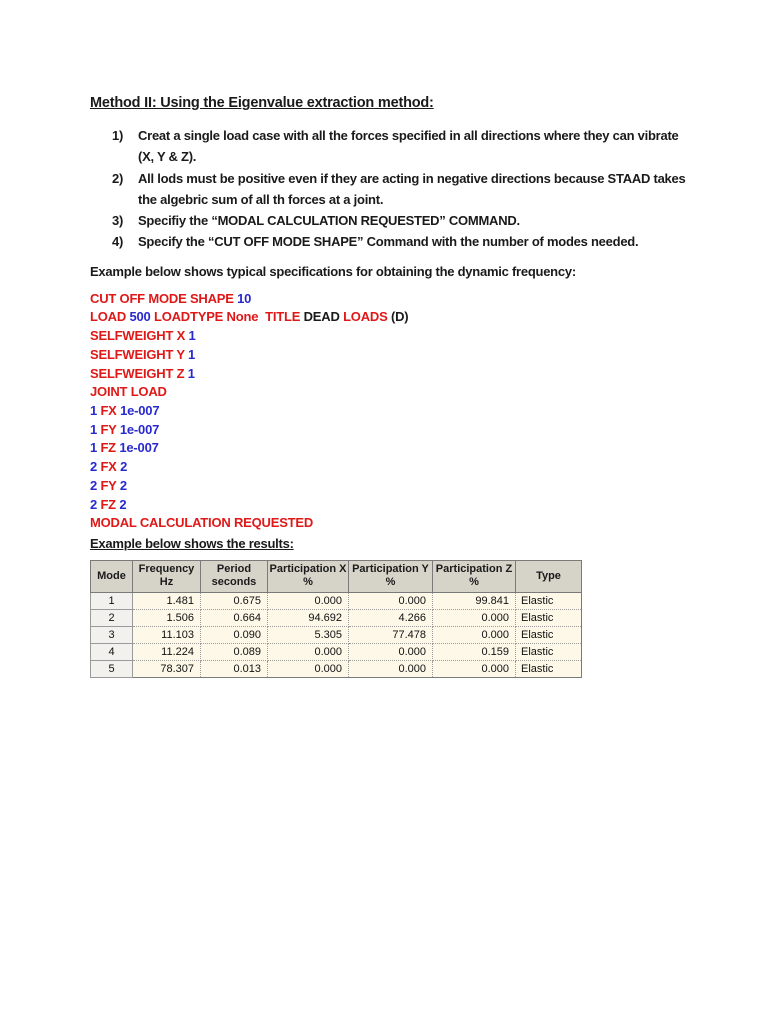 This screenshot has height=1024, width=768. I want to click on code-line: 1 FY 1e-007, so click(390, 430).